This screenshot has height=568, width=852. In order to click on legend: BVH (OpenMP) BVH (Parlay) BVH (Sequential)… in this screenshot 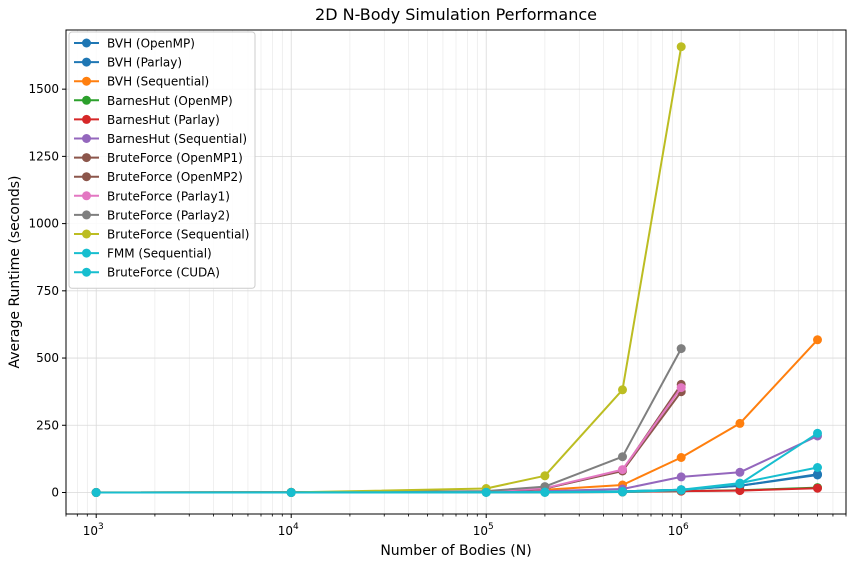, I will do `click(162, 160)`.